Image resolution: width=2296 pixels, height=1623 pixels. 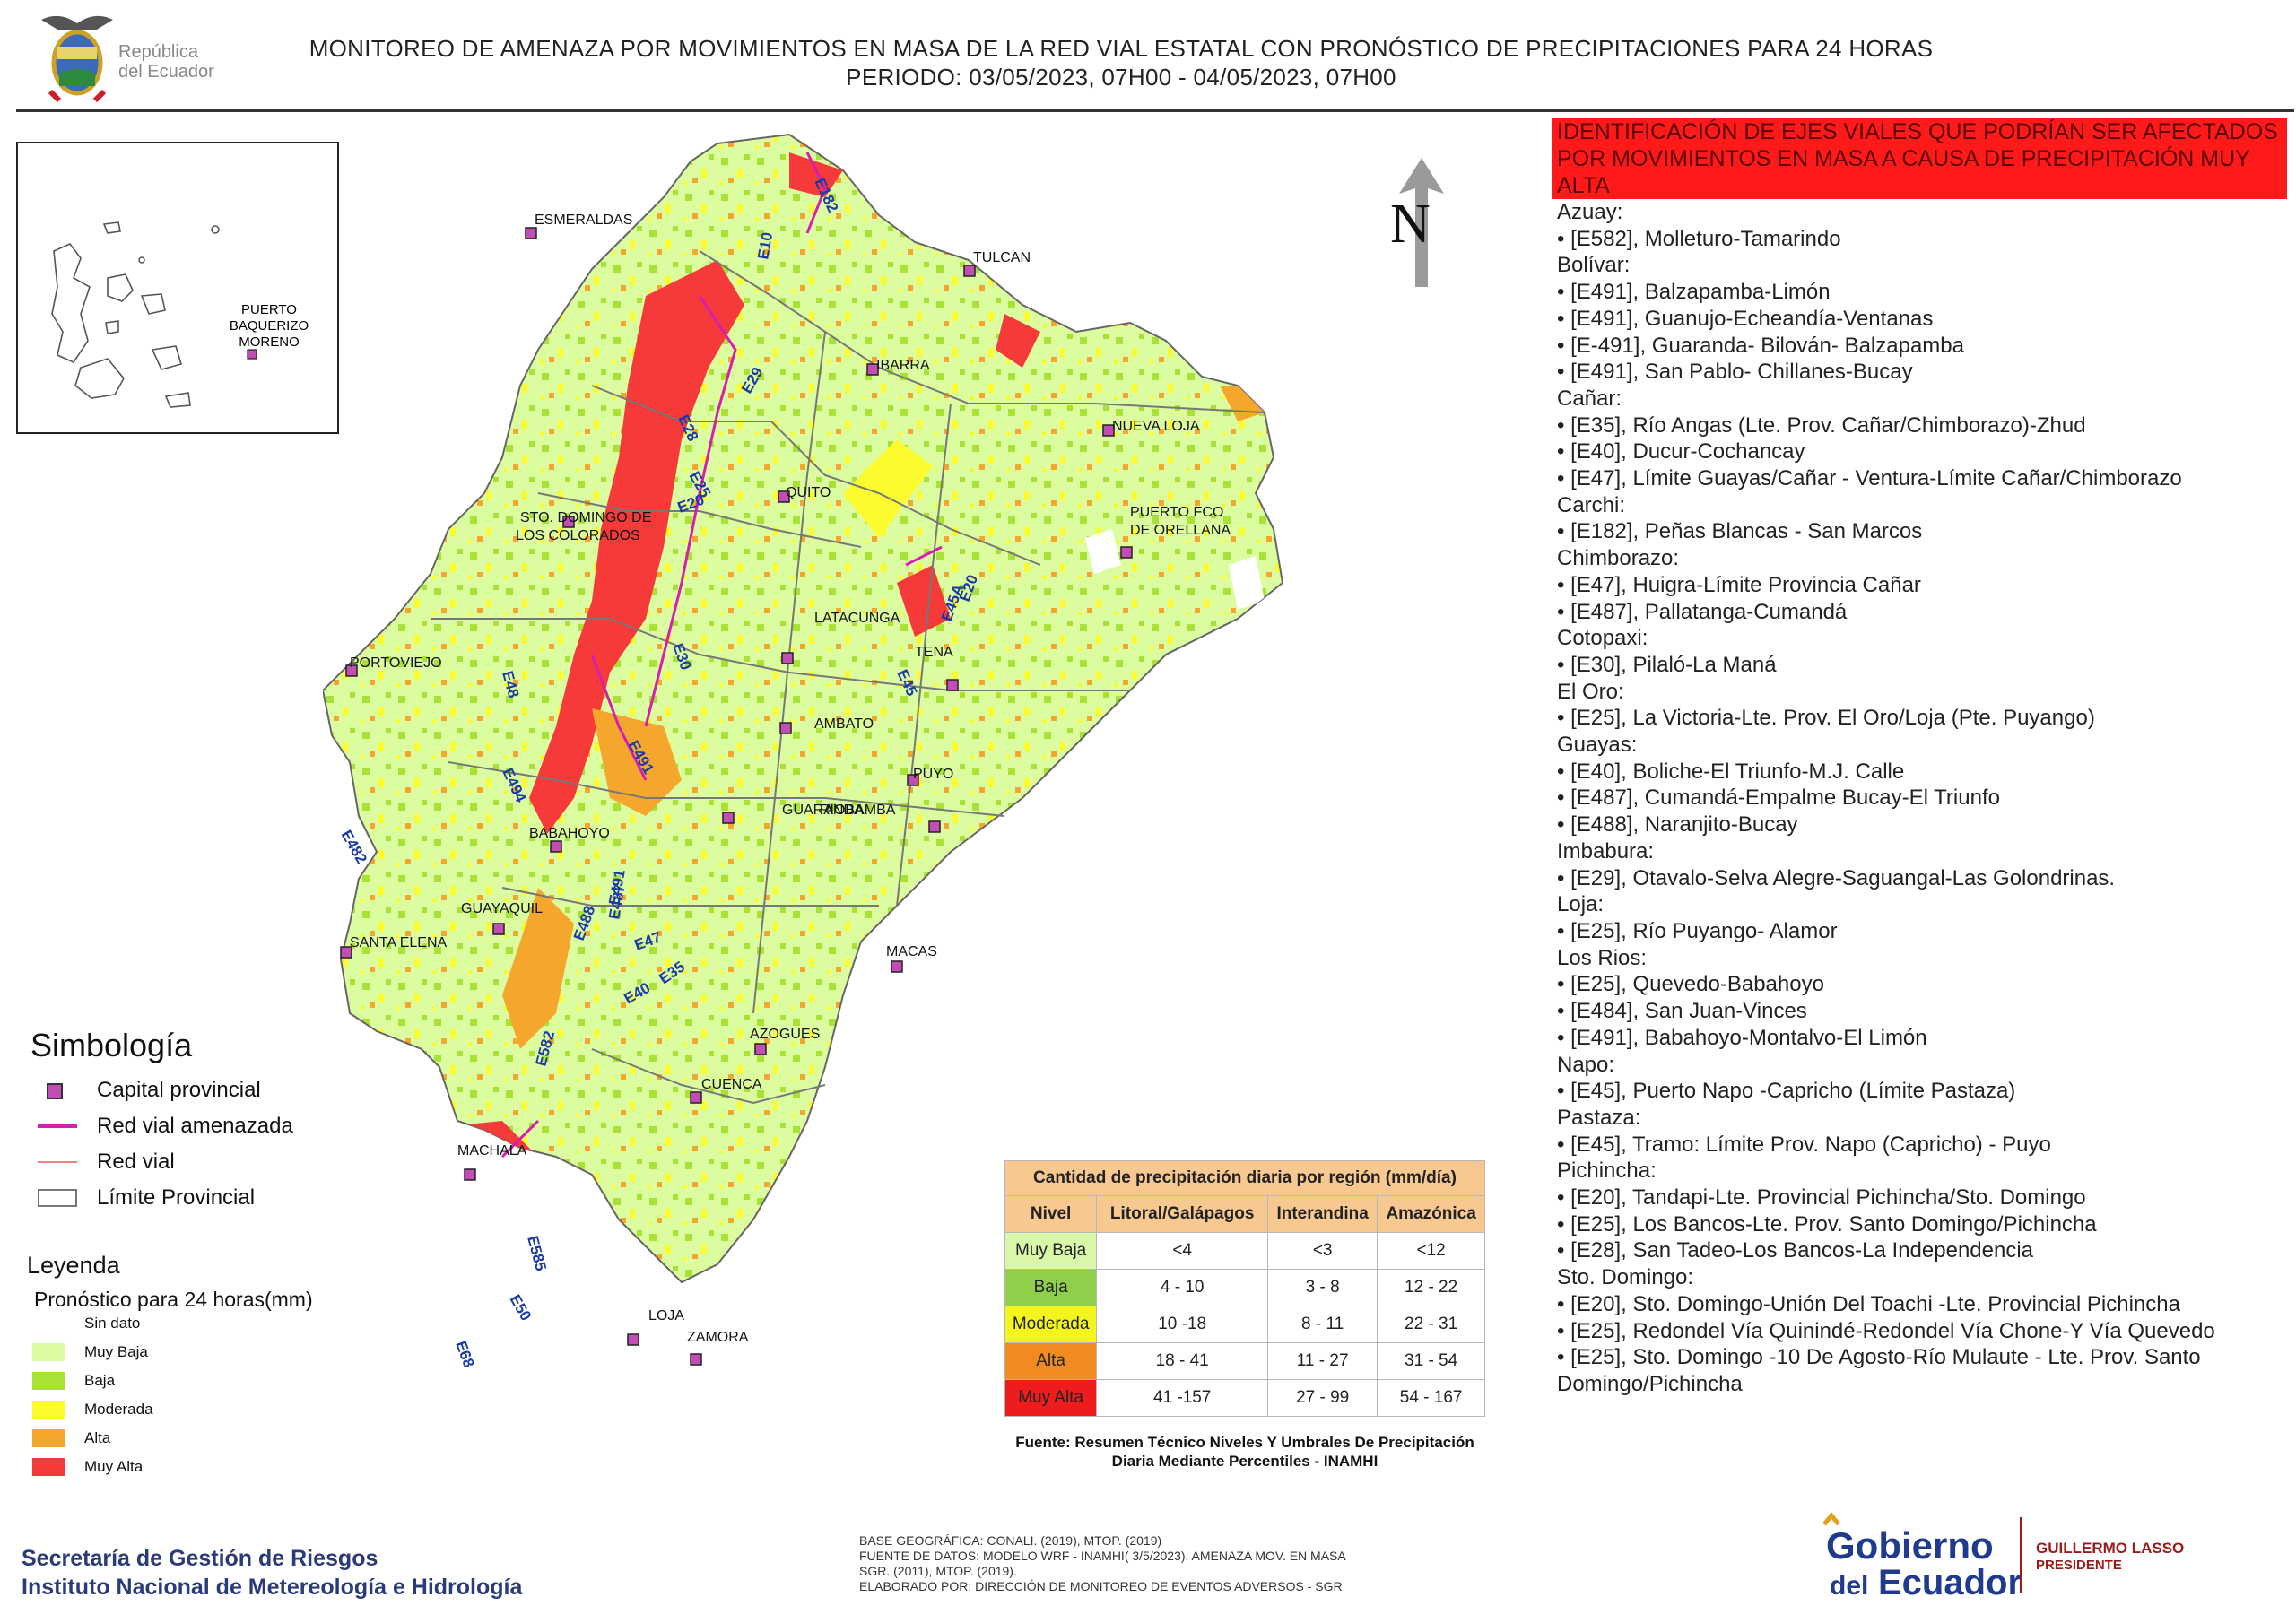 What do you see at coordinates (1322, 1287) in the screenshot?
I see `threshold-cell: 3 - 8` at bounding box center [1322, 1287].